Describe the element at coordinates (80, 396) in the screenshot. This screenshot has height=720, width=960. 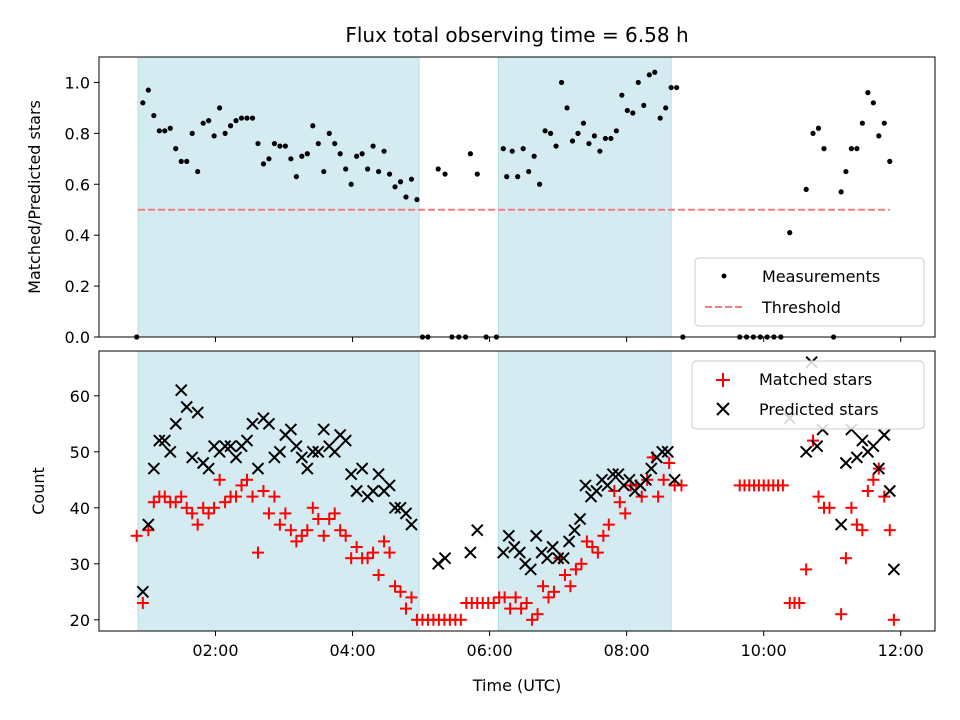
I see `count-ytick-label: 60` at that location.